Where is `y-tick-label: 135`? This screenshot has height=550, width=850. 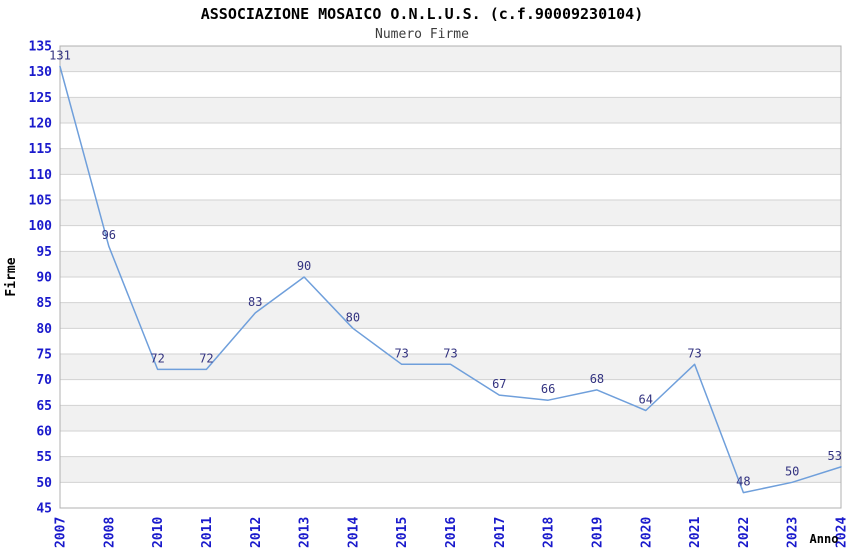
y-tick-label: 135 is located at coordinates (40, 47).